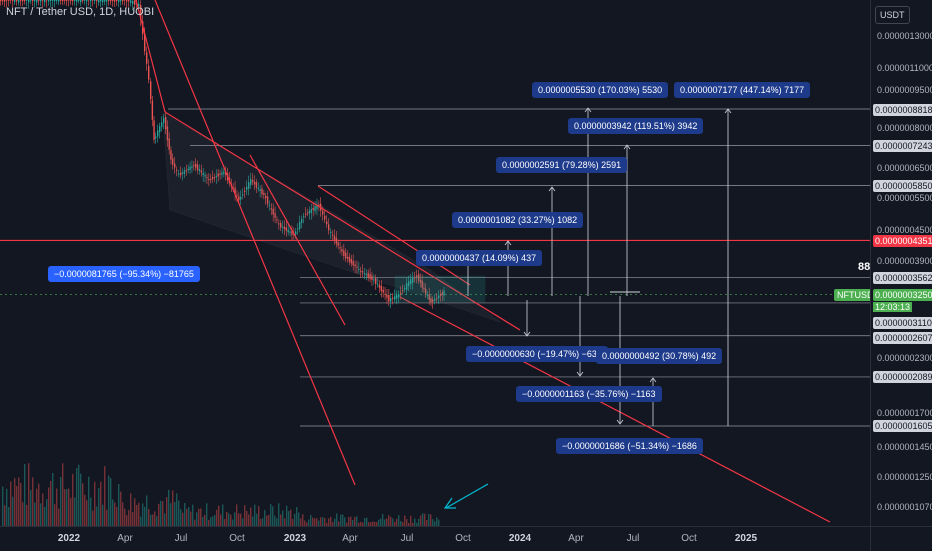 The width and height of the screenshot is (932, 551). I want to click on measure-tag-437: 0.0000000437 (14.09%) 437, so click(479, 258).